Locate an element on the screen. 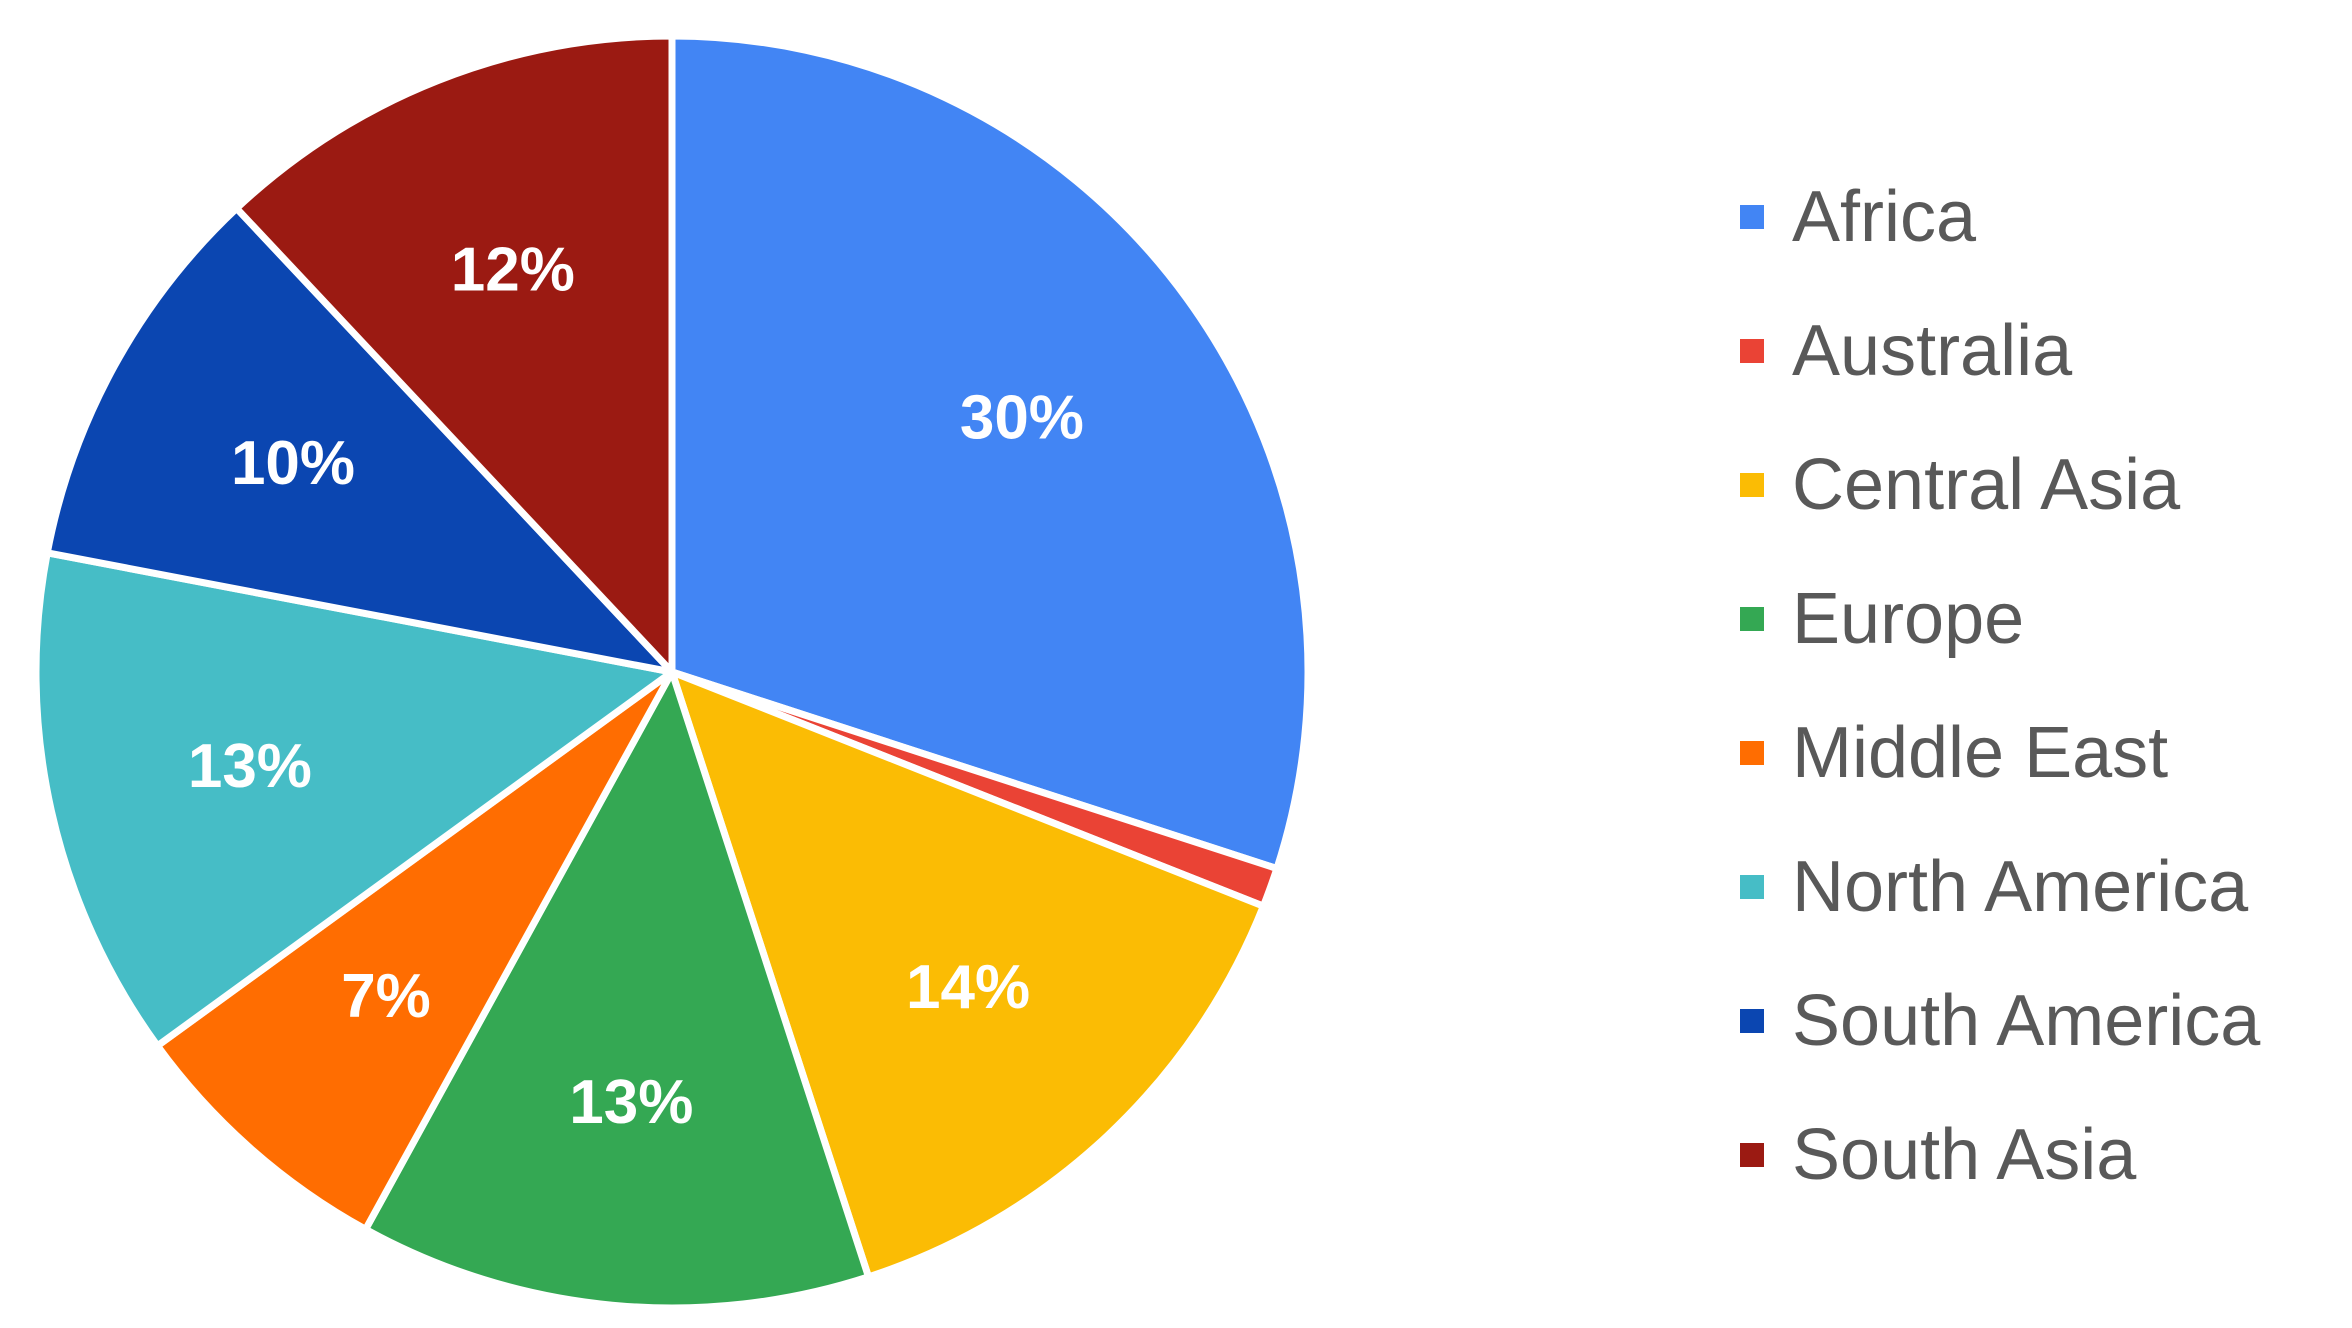 The width and height of the screenshot is (2352, 1328). legend-swatch-south-america is located at coordinates (1752, 1021).